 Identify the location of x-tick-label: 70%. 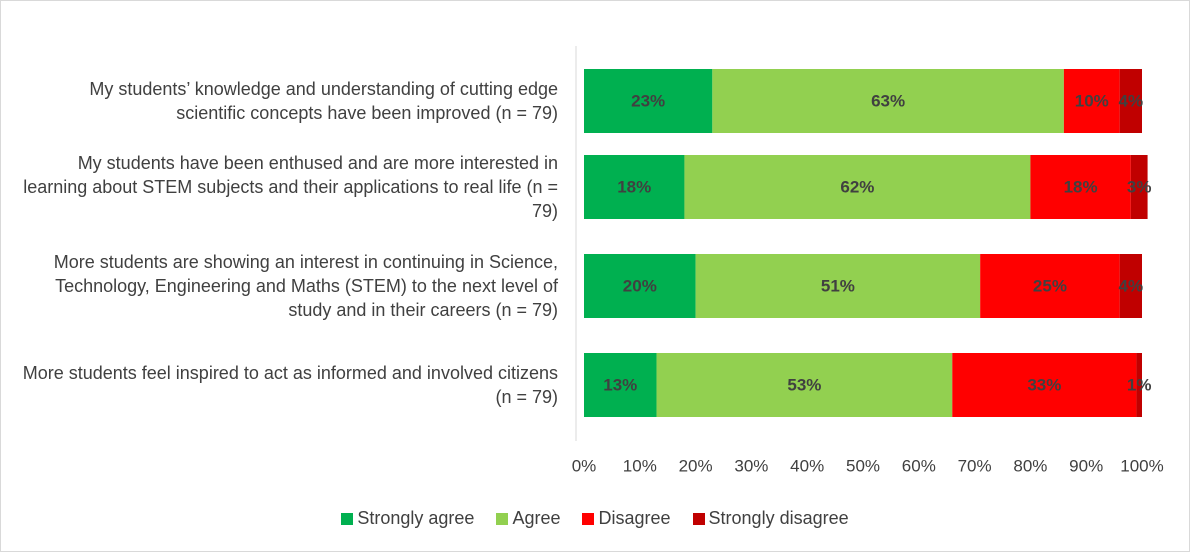
(975, 465).